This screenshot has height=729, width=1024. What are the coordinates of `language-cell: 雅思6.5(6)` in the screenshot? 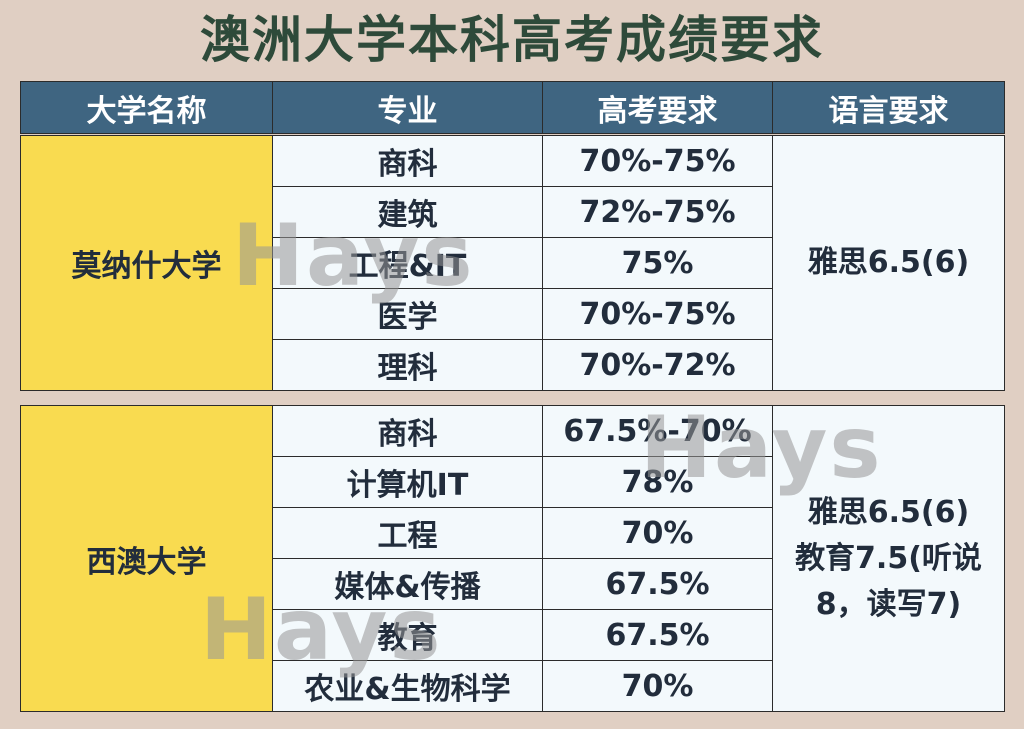 It's located at (888, 263).